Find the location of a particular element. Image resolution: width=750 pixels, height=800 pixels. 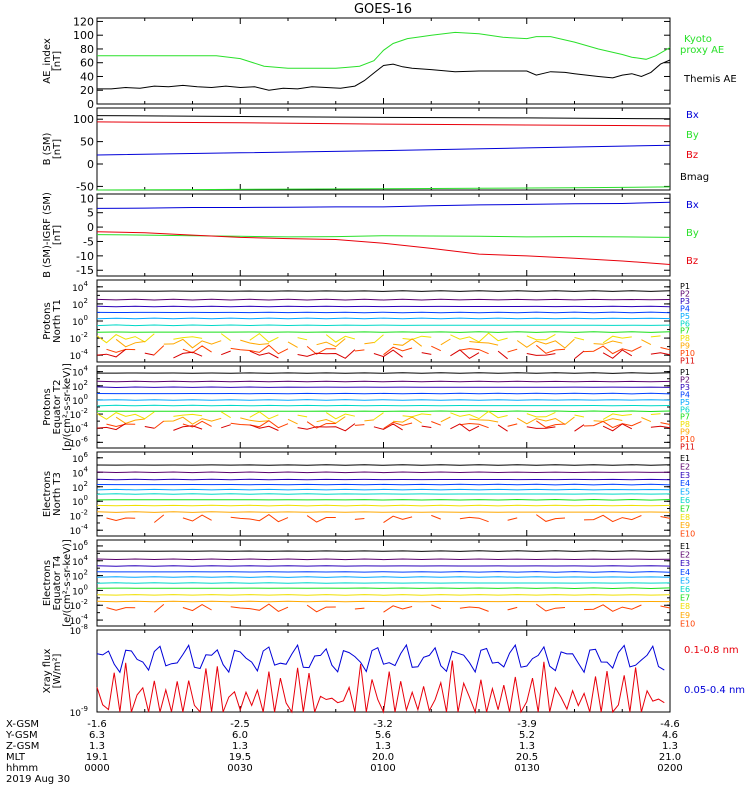

y-axis-label: [nT] is located at coordinates (57, 149).